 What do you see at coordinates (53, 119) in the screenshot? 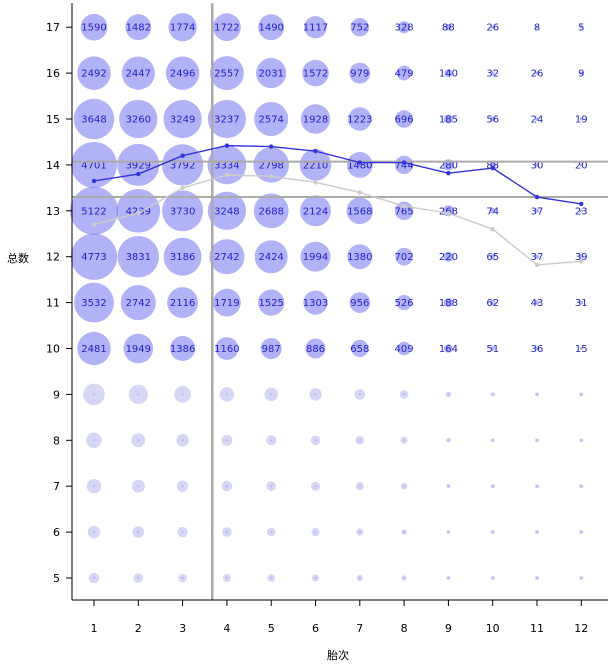
I see `y-tick-label: 15` at bounding box center [53, 119].